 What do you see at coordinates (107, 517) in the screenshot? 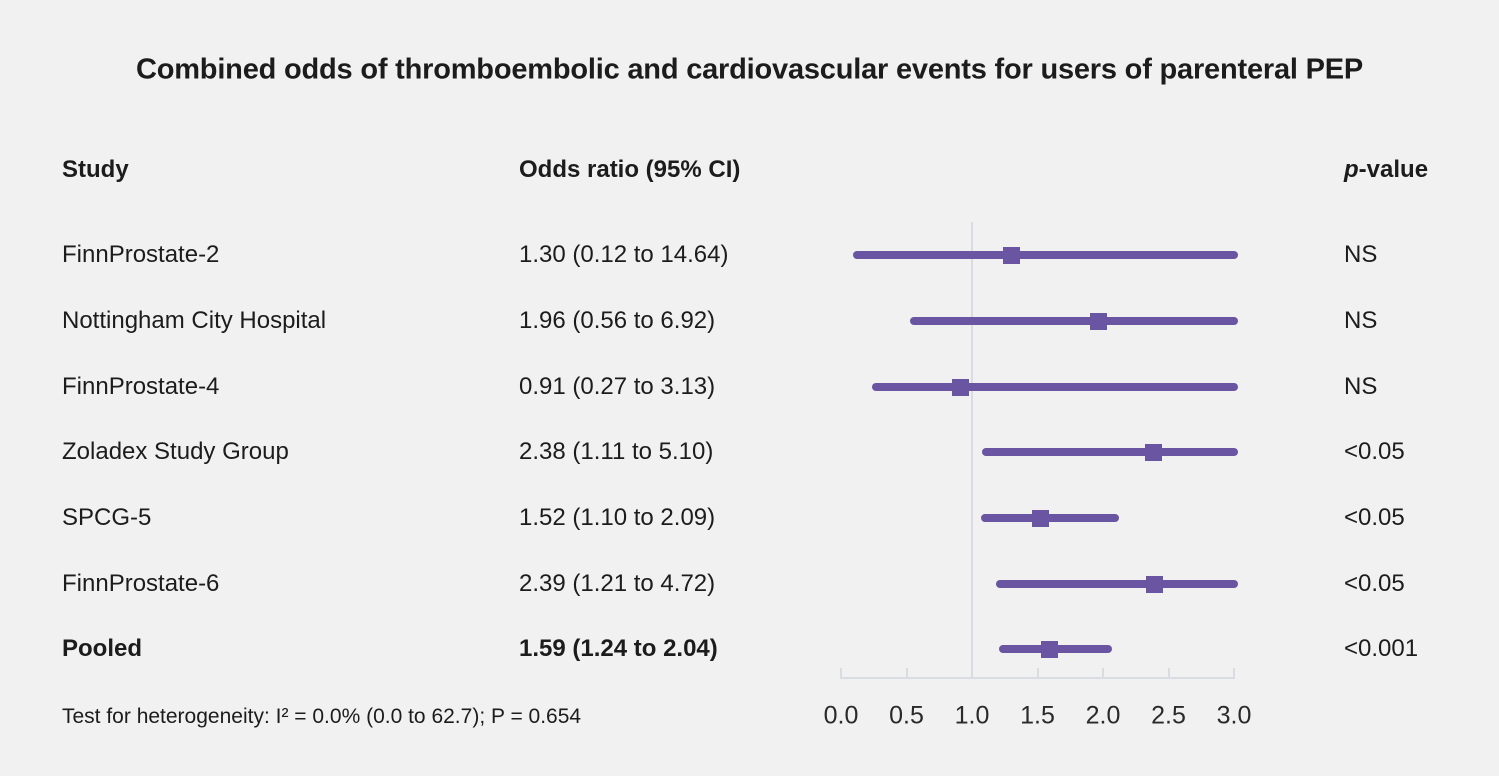
I see `study-label: SPCG-5` at bounding box center [107, 517].